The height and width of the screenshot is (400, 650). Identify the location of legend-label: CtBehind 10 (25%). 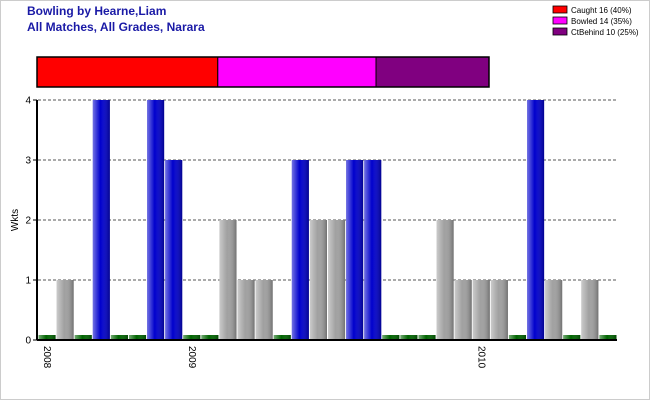
(605, 32).